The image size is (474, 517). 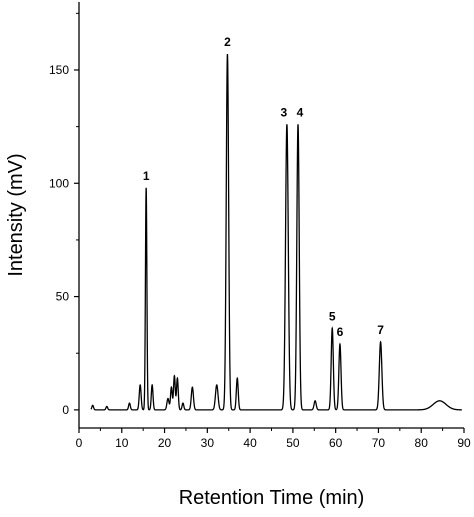 I want to click on x-tick-label: 10, so click(x=122, y=443).